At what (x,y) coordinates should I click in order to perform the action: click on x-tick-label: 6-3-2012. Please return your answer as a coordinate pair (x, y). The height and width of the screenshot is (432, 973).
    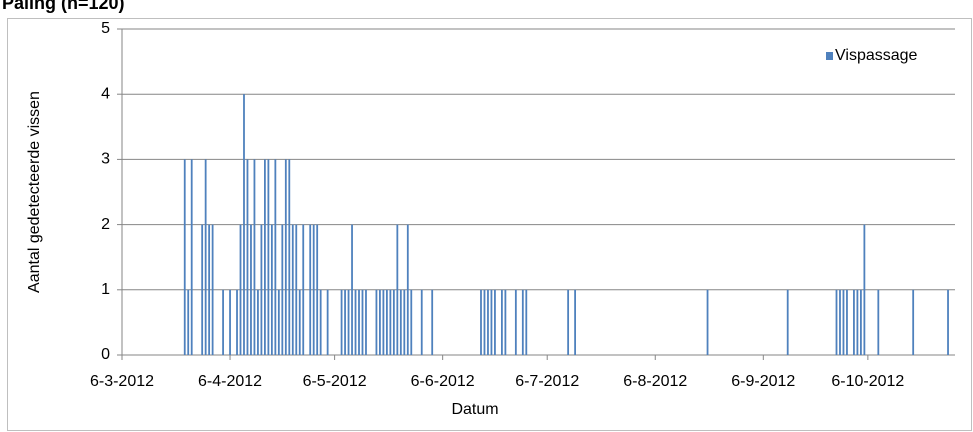
    Looking at the image, I should click on (122, 381).